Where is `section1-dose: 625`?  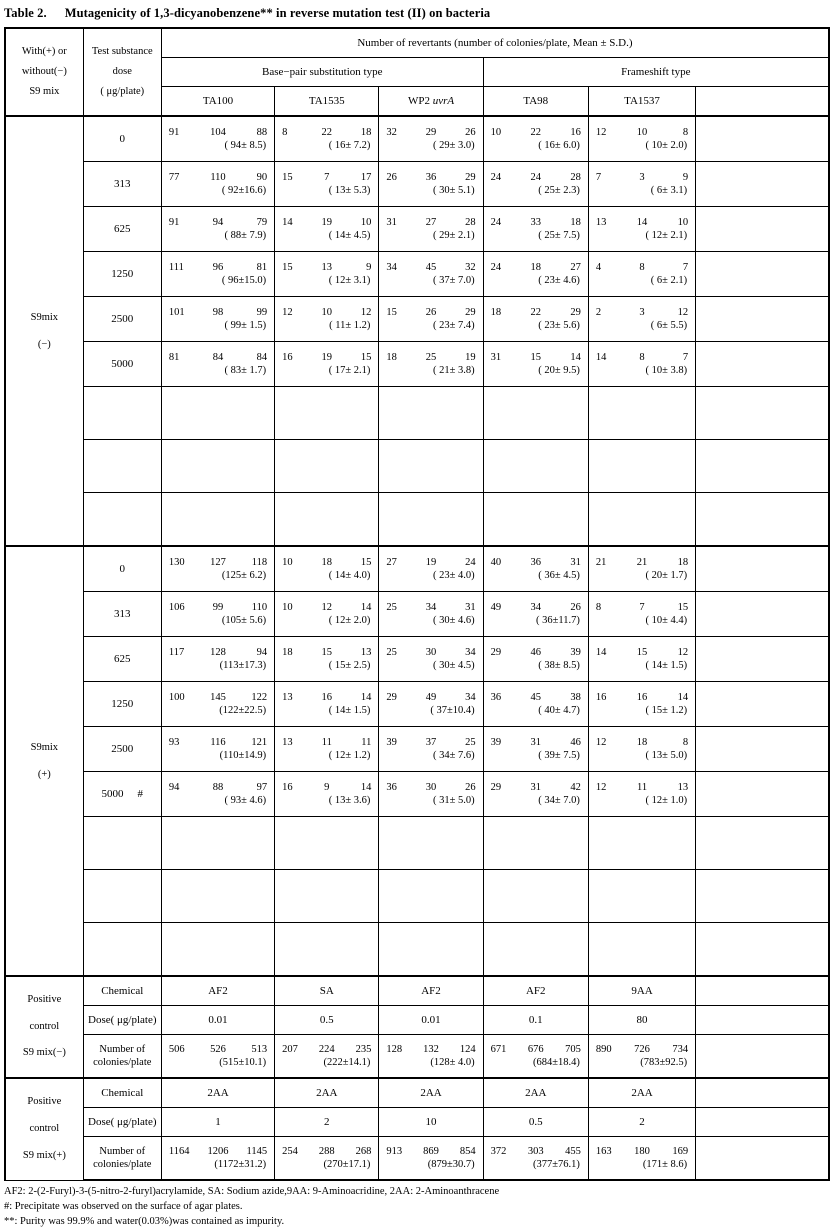 section1-dose: 625 is located at coordinates (122, 229).